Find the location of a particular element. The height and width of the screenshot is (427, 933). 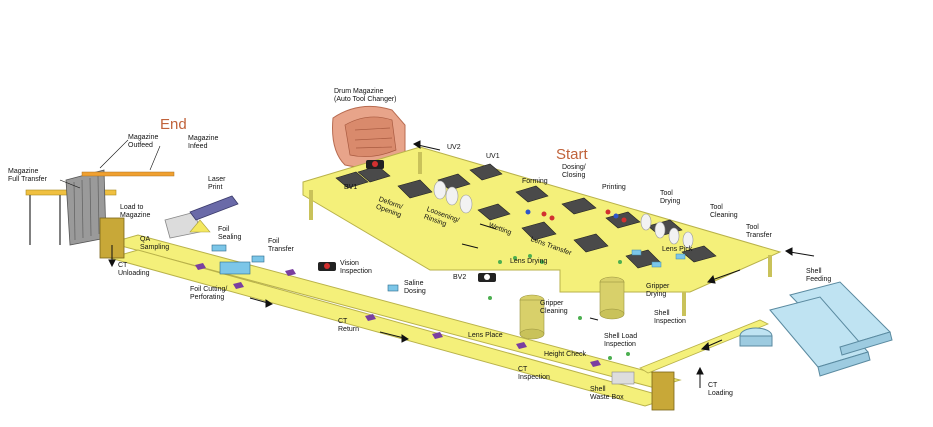

label-magazine-full-transfer: Magazine Full Transfer is located at coordinates (27, 175).